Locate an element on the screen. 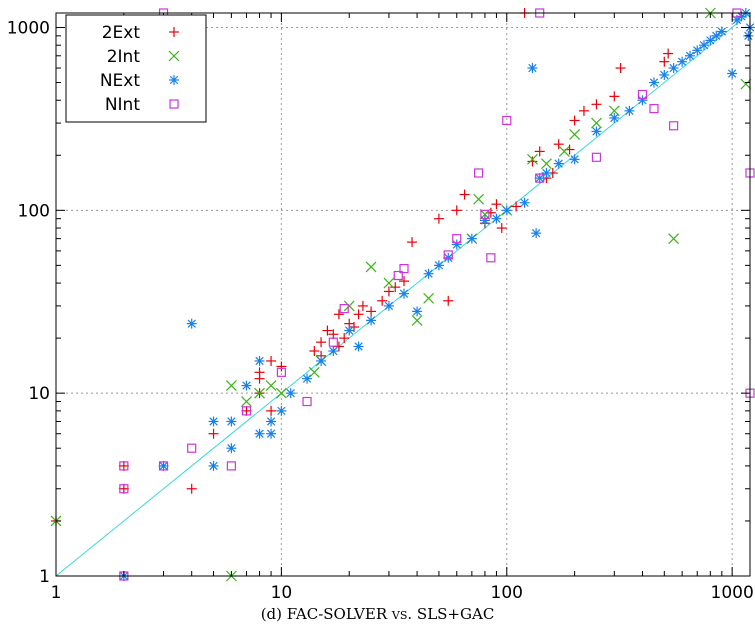 The image size is (755, 635). caption-vs: vs. is located at coordinates (402, 614).